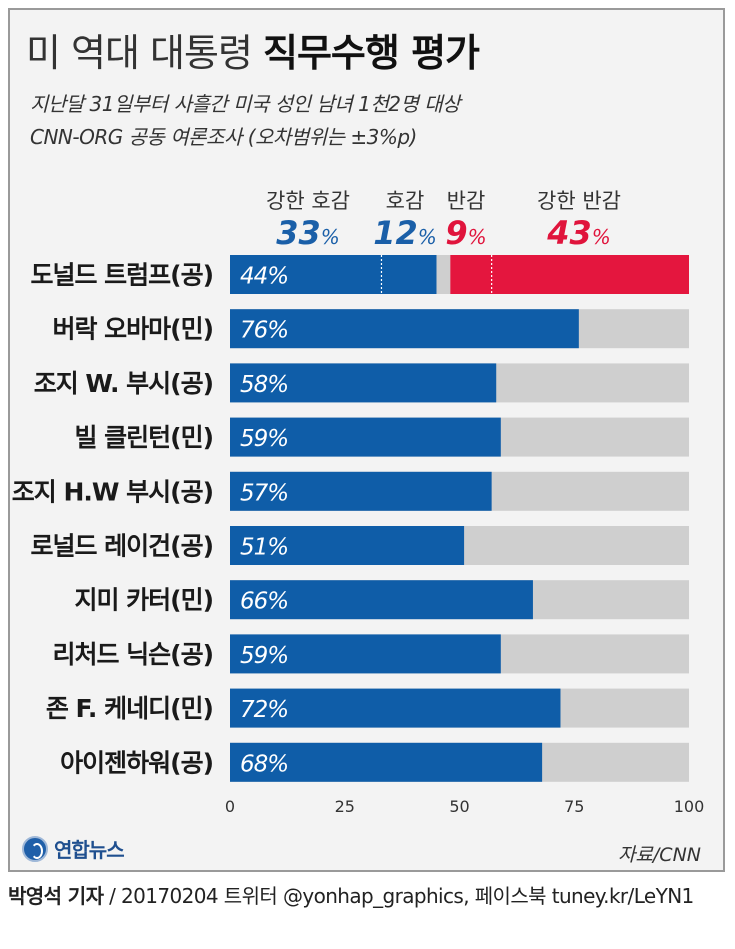  I want to click on bar-disapprove-total, so click(569, 274).